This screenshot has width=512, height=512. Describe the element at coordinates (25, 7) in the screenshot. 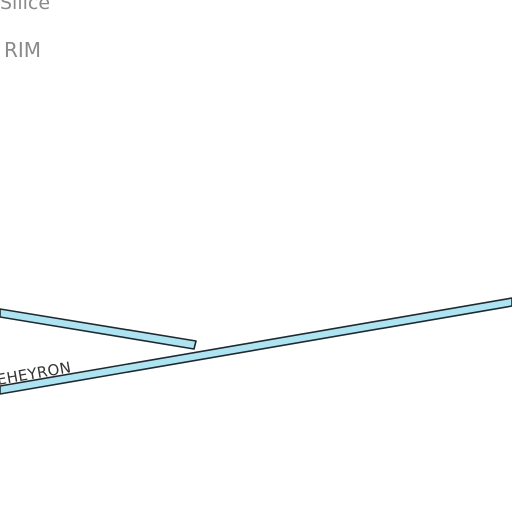

I see `place-label-top: Silice` at that location.